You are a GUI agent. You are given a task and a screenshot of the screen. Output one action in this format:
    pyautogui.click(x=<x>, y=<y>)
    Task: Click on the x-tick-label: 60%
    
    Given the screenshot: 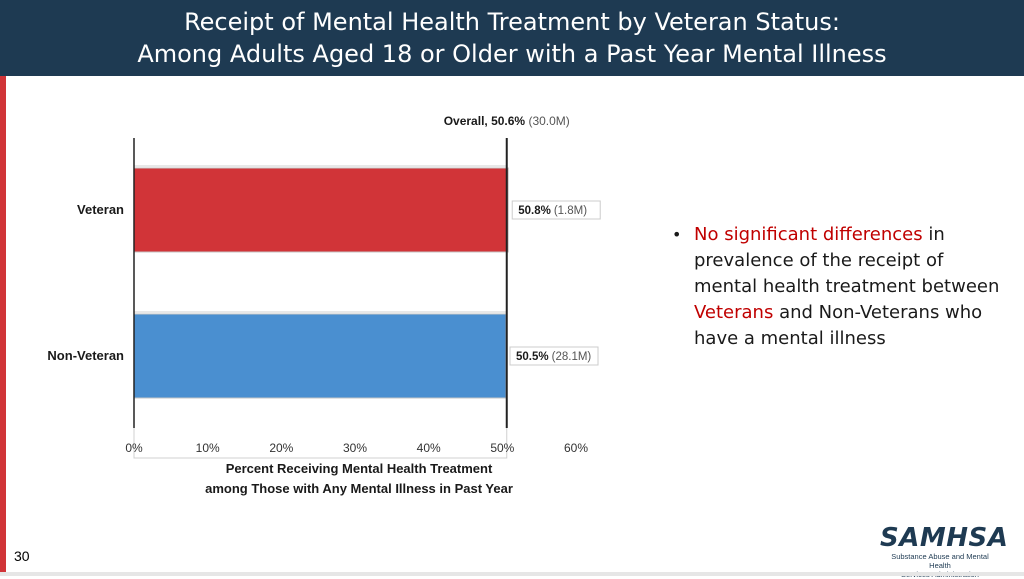 What is the action you would take?
    pyautogui.click(x=576, y=448)
    